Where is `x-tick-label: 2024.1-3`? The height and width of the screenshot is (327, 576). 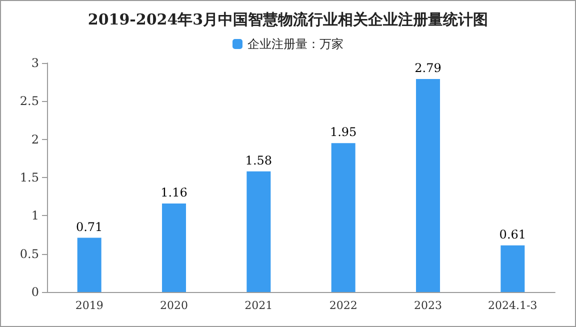
x-tick-label: 2024.1-3 is located at coordinates (513, 305).